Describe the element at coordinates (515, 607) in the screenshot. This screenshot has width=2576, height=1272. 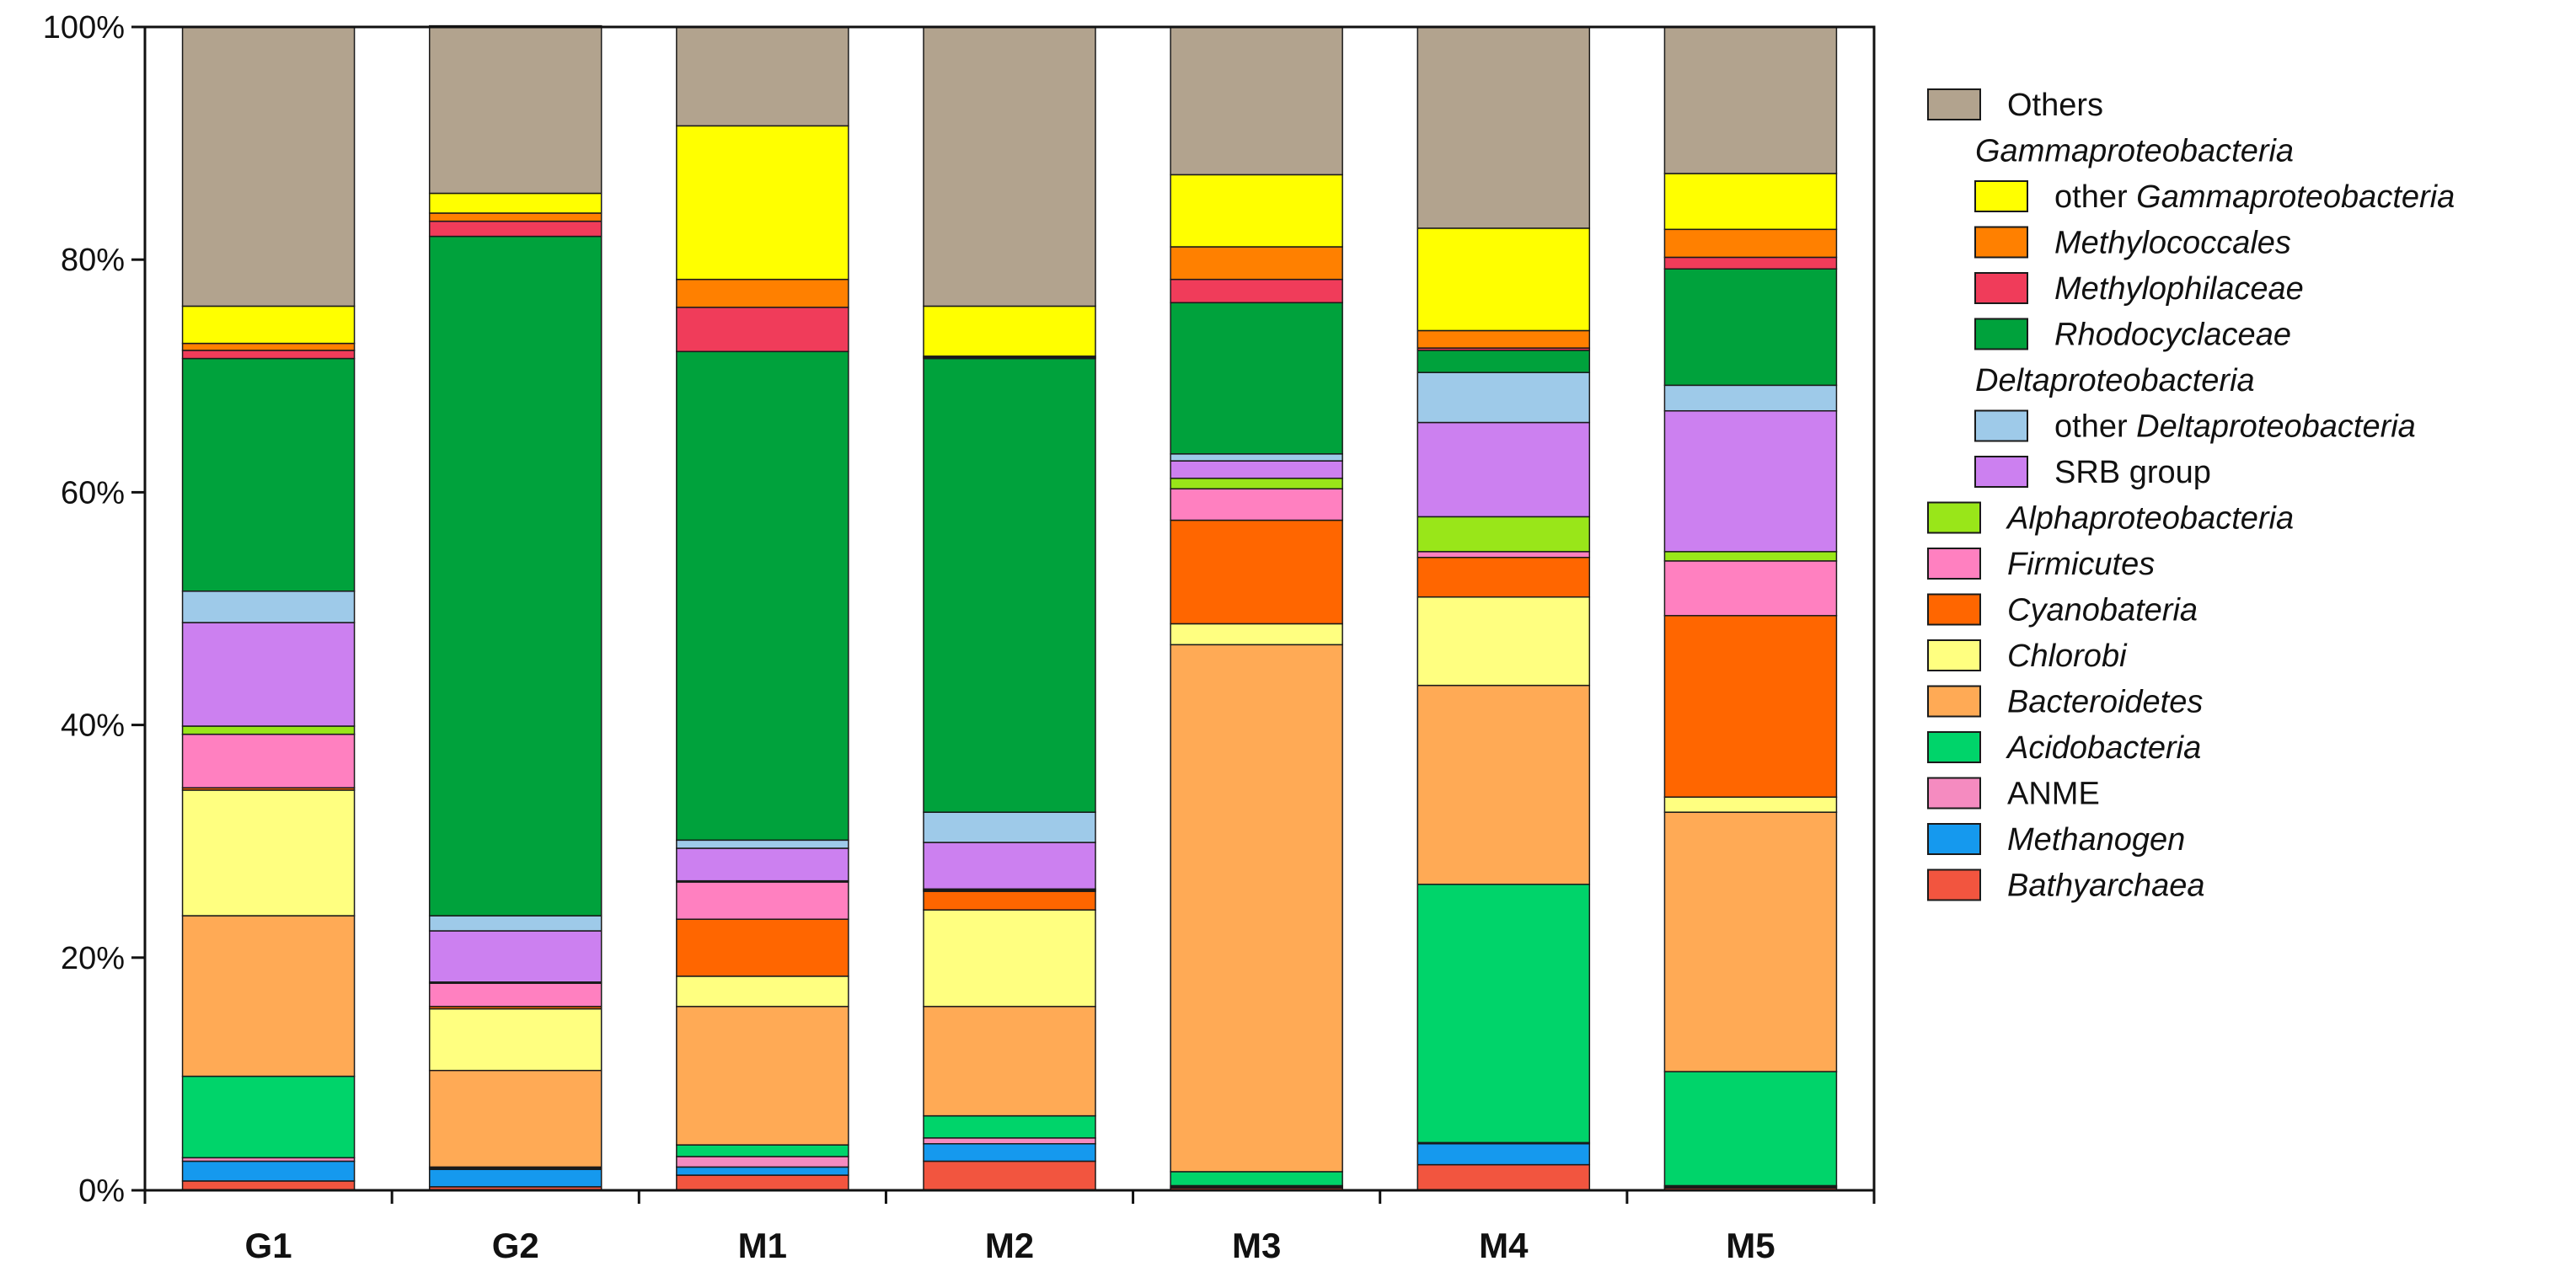
I see `bar-stack-g2` at that location.